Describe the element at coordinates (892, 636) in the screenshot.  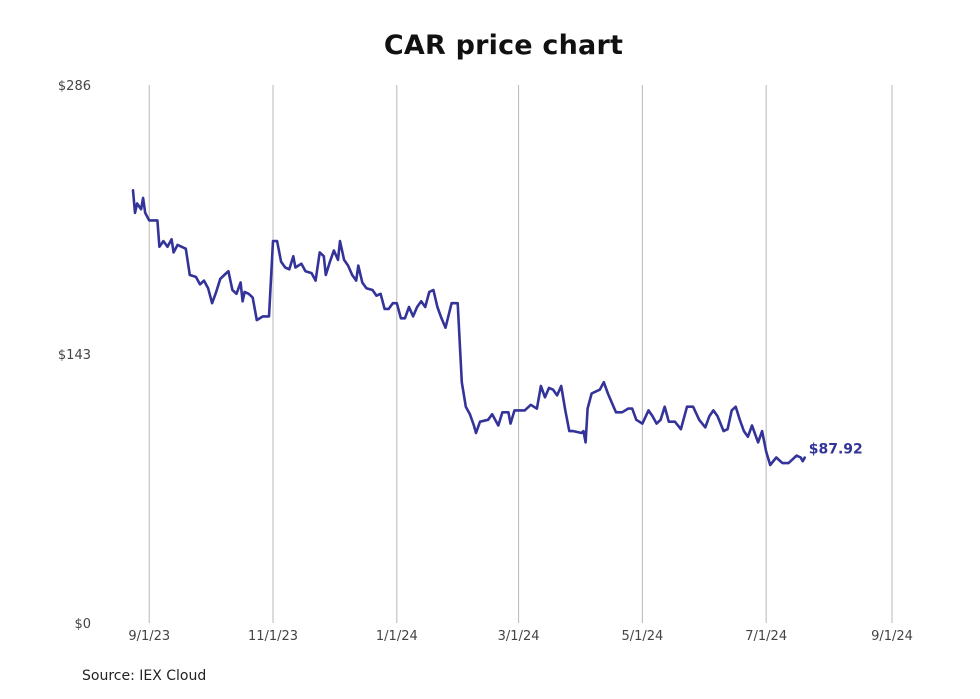
I see `x-tick-label: 9/1/24` at that location.